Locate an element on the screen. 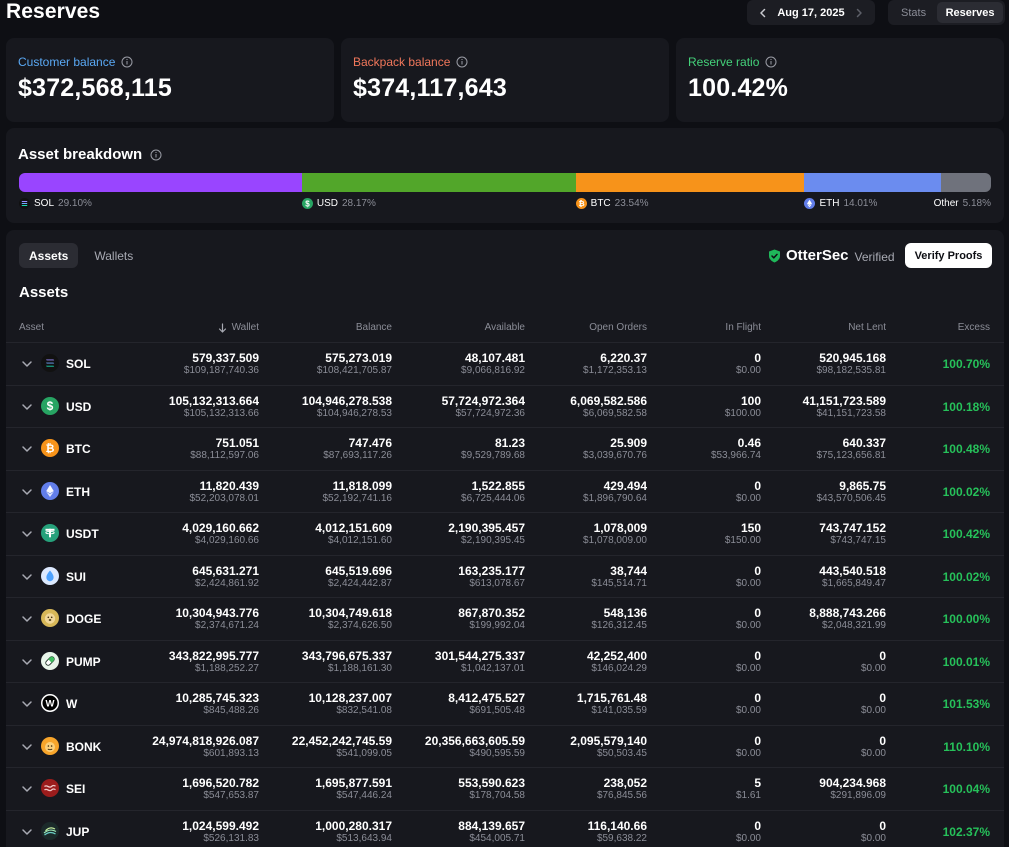  verify-proofs-button: Verify Proofs is located at coordinates (948, 255).